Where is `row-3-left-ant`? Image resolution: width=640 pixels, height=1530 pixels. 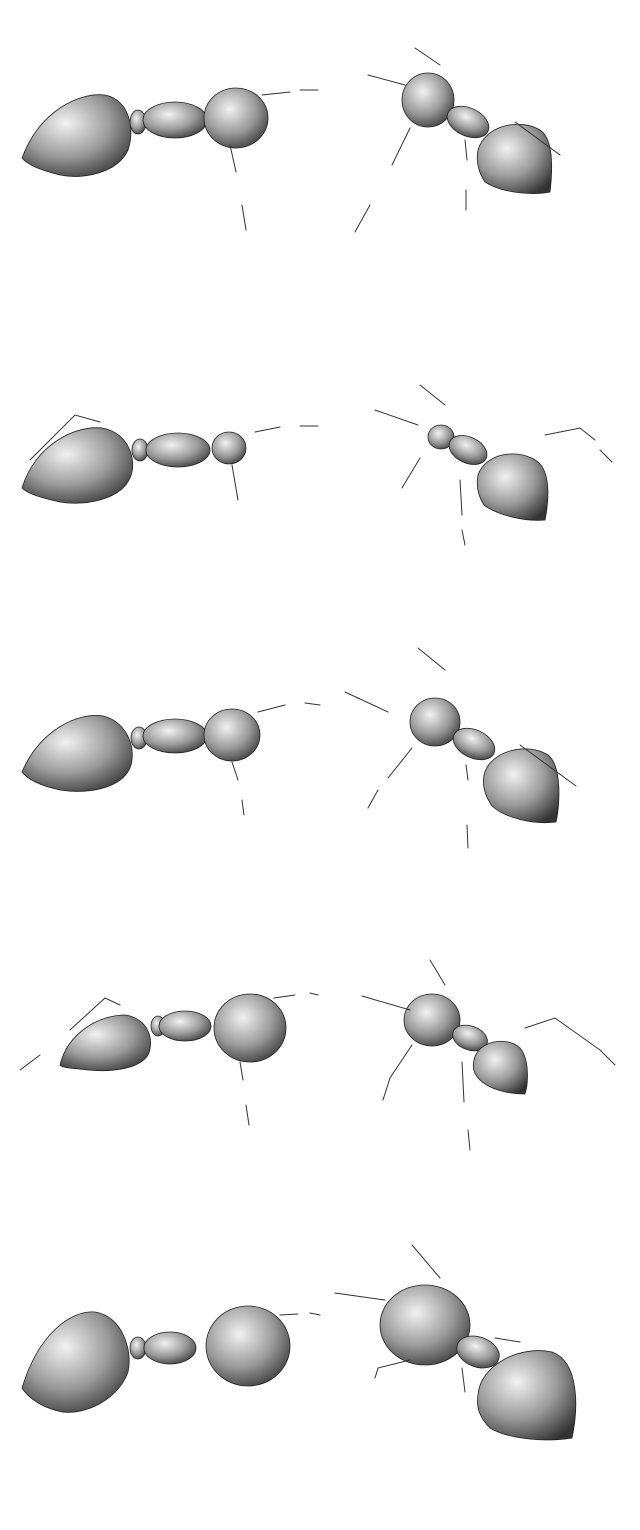 row-3-left-ant is located at coordinates (205, 753).